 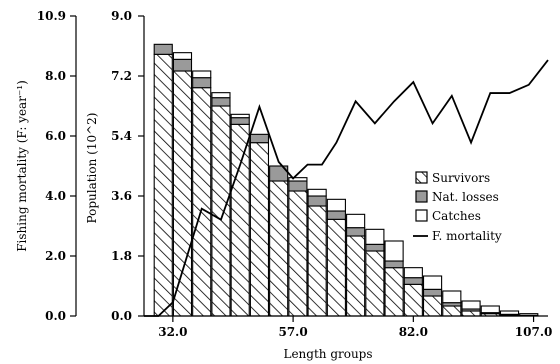 I want to click on right-axis-tick-label: 0.0, so click(x=121, y=316).